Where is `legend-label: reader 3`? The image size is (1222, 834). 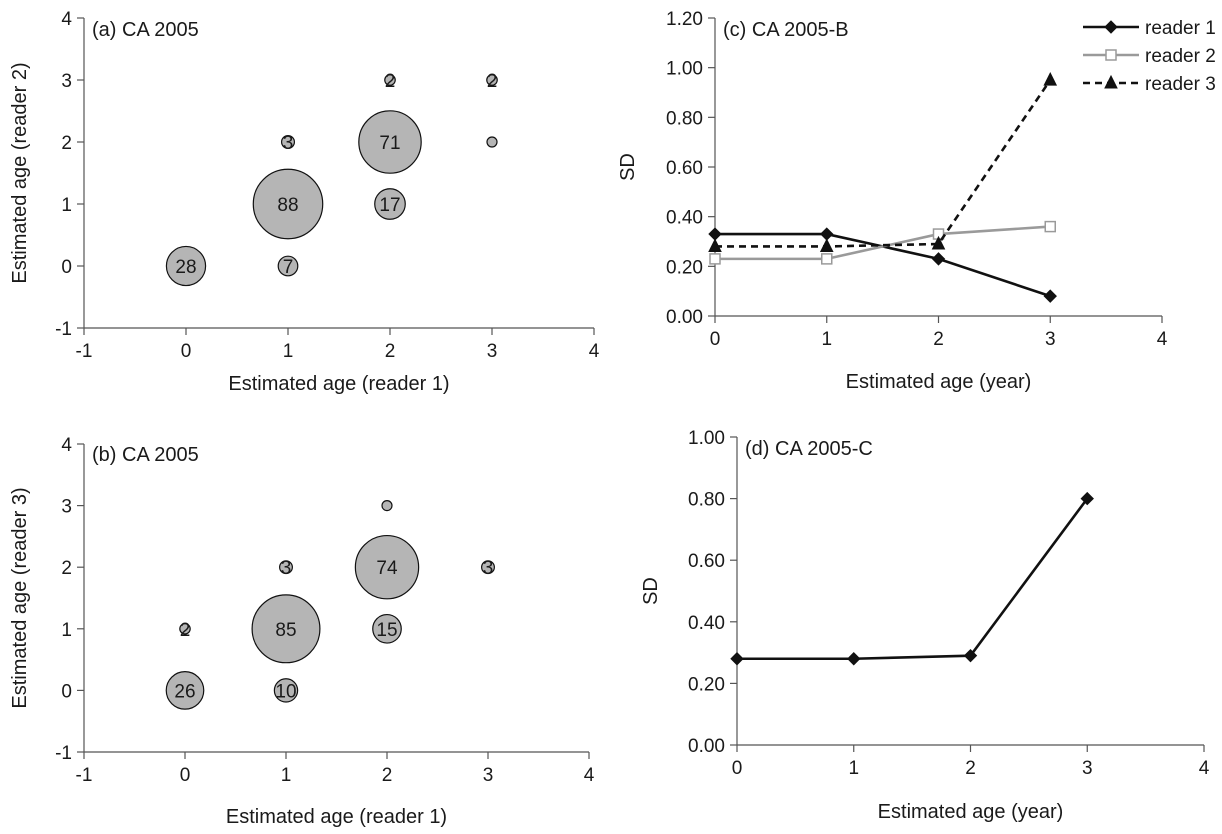
legend-label: reader 3 is located at coordinates (1180, 84).